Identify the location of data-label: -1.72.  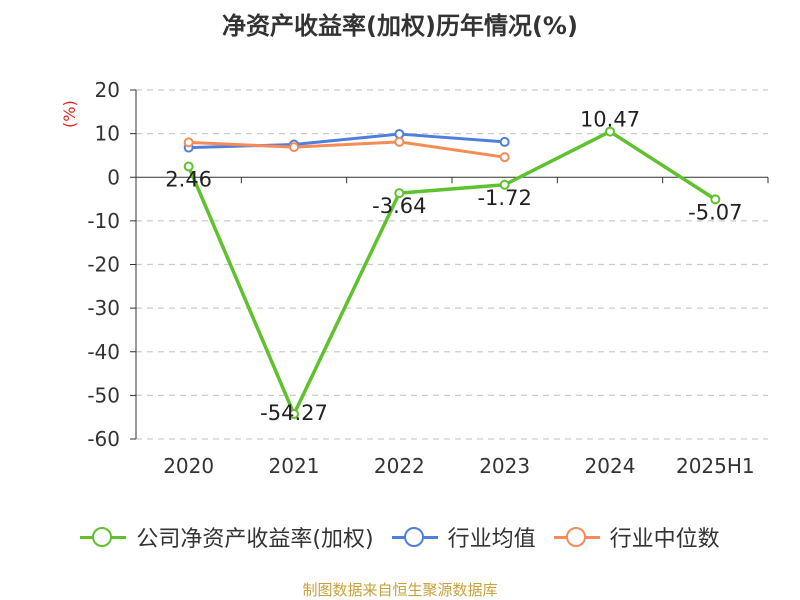
(504, 198).